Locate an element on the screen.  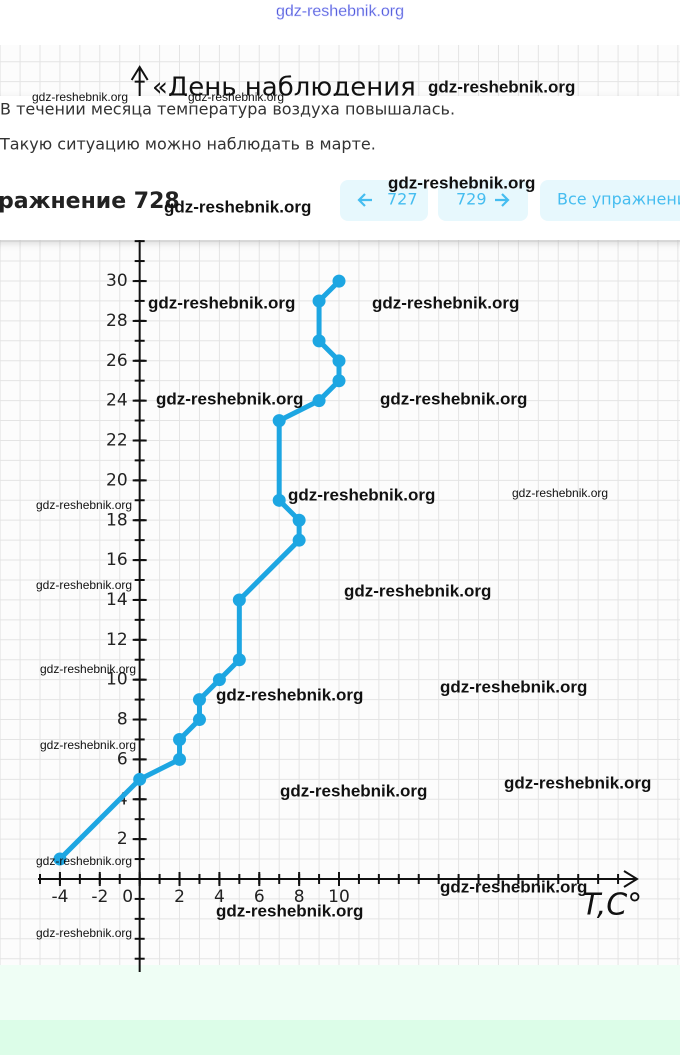
x-tick-label: 4 is located at coordinates (219, 897).